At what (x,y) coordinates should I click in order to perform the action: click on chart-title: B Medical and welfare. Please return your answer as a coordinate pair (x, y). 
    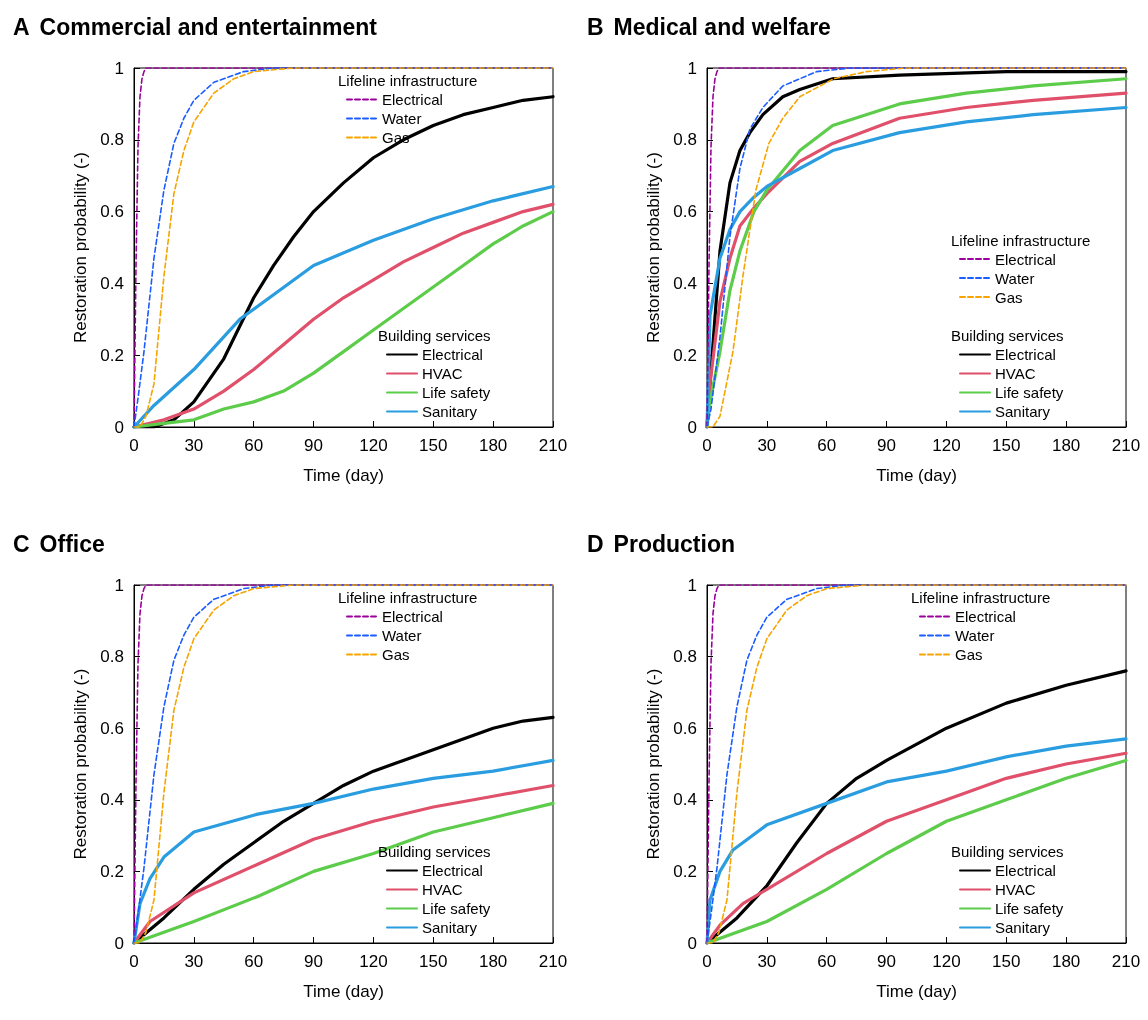
    Looking at the image, I should click on (709, 26).